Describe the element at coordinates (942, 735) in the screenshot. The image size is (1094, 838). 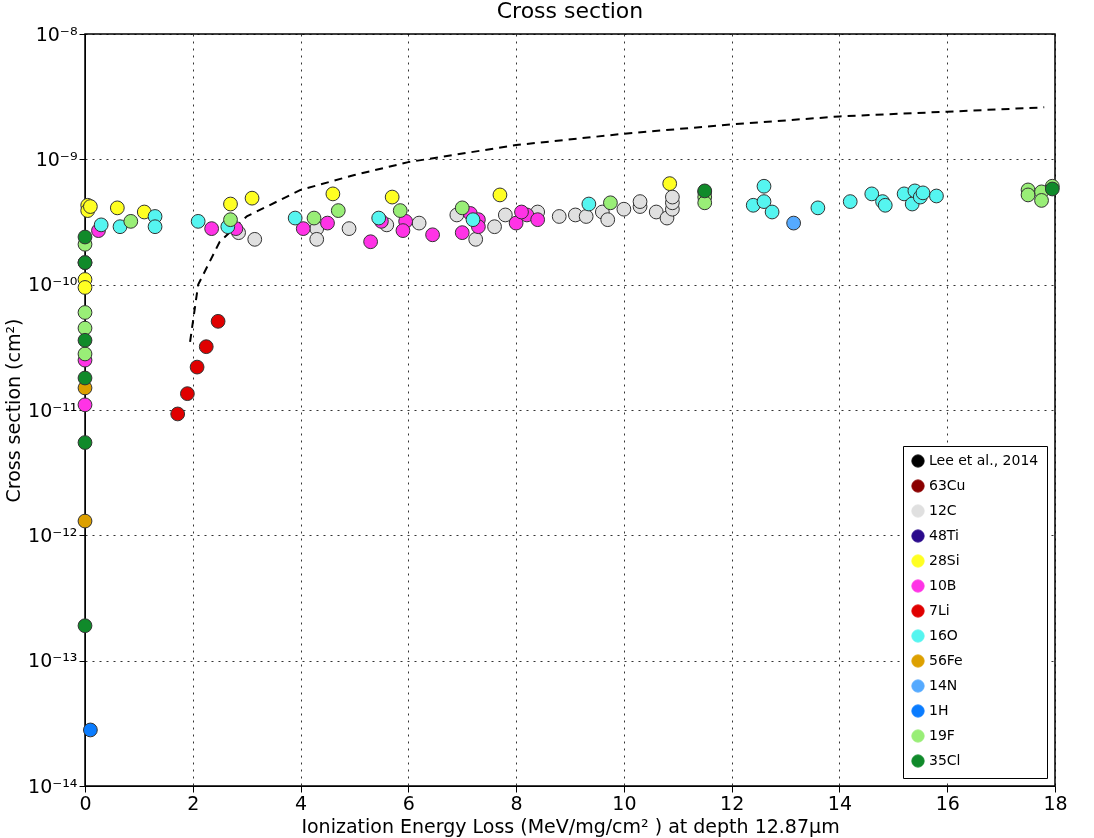
I see `legend-label: 19F` at that location.